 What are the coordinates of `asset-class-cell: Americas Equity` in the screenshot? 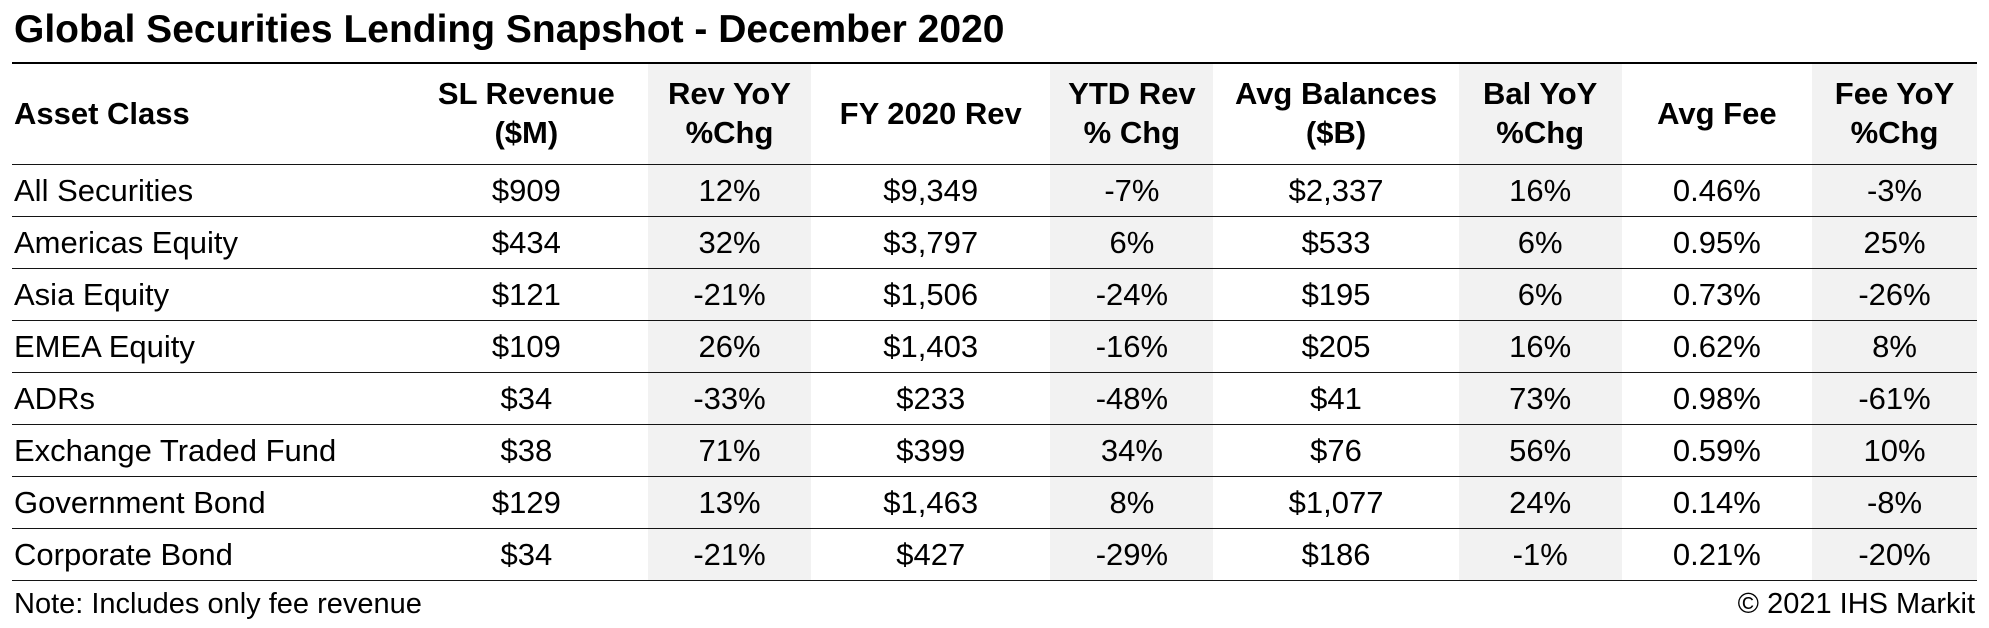 It's located at (208, 242).